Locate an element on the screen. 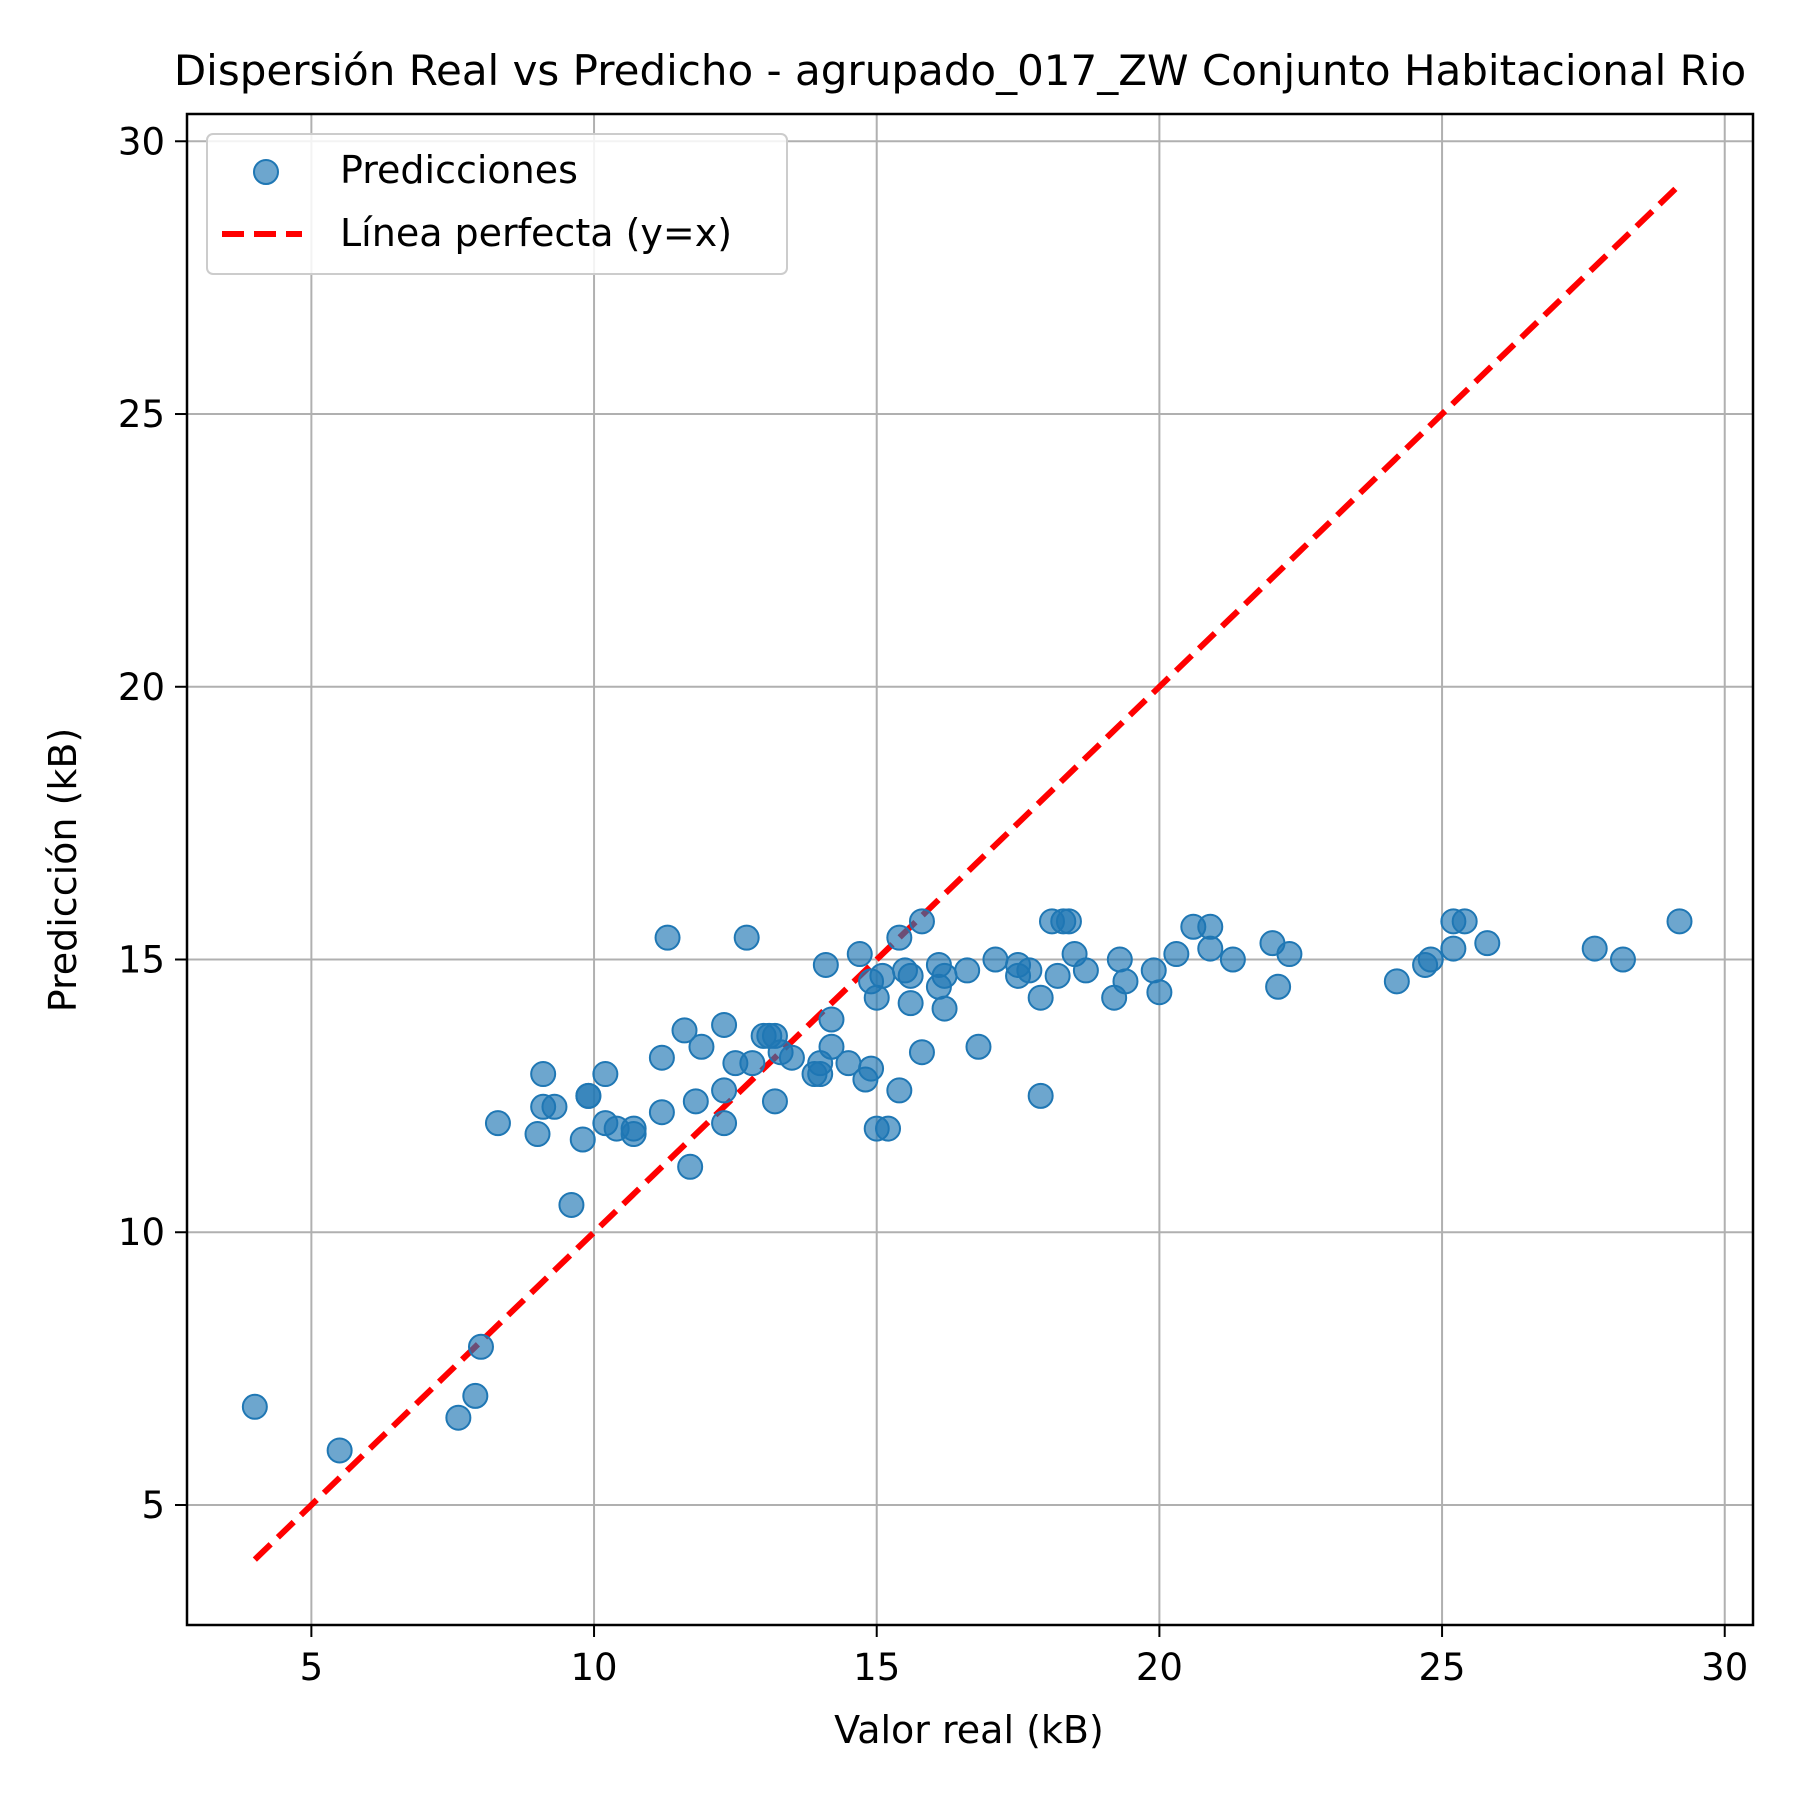 This screenshot has height=1800, width=1800. legend: Predicciones Línea perfecta (y=x) is located at coordinates (497, 204).